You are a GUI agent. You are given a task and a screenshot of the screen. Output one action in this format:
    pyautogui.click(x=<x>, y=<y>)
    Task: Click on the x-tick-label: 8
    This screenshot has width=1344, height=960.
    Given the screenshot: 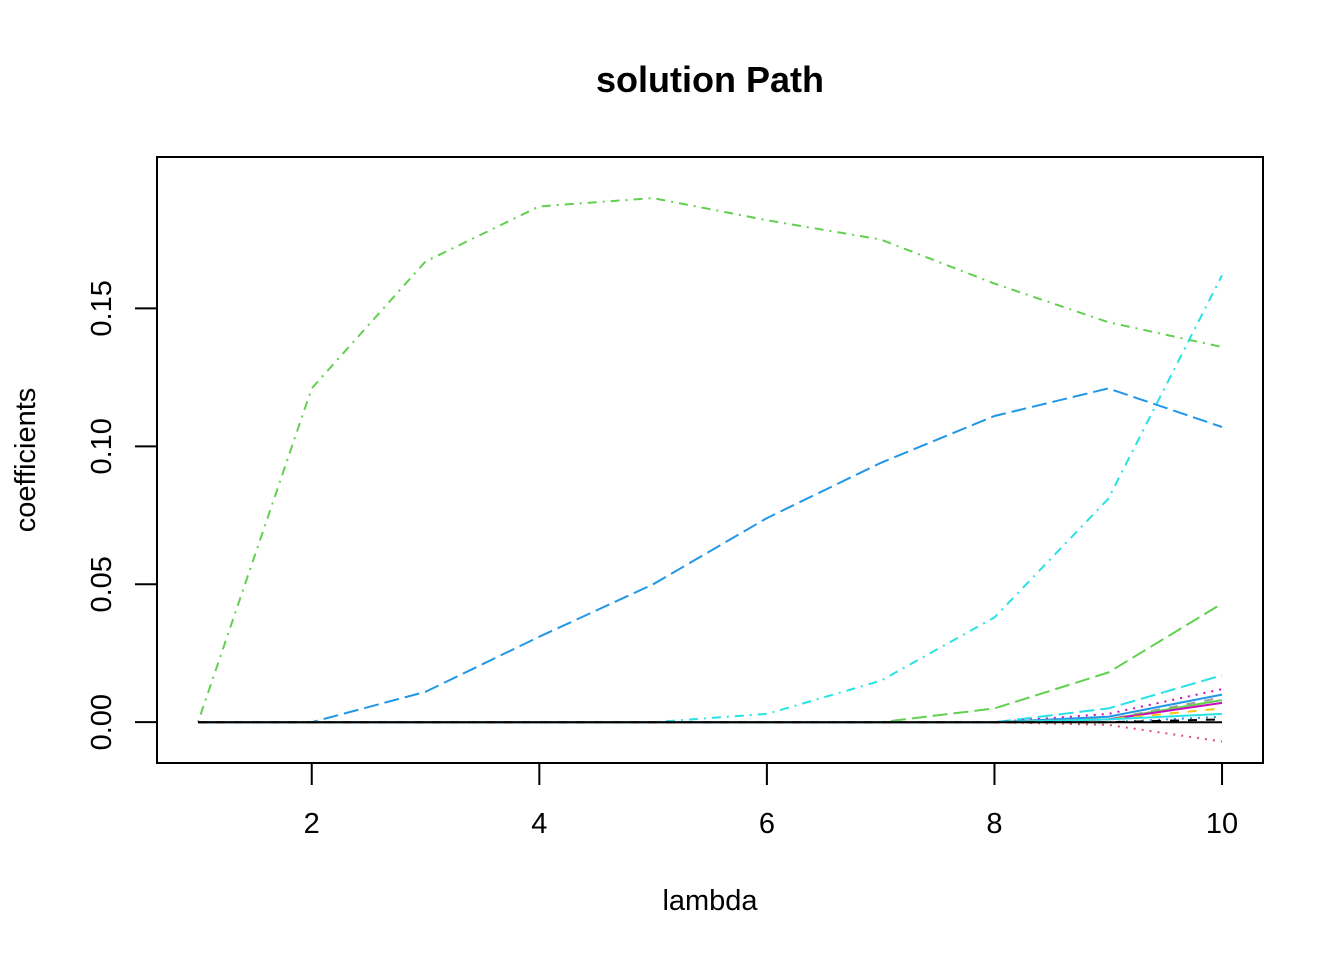 What is the action you would take?
    pyautogui.click(x=994, y=824)
    